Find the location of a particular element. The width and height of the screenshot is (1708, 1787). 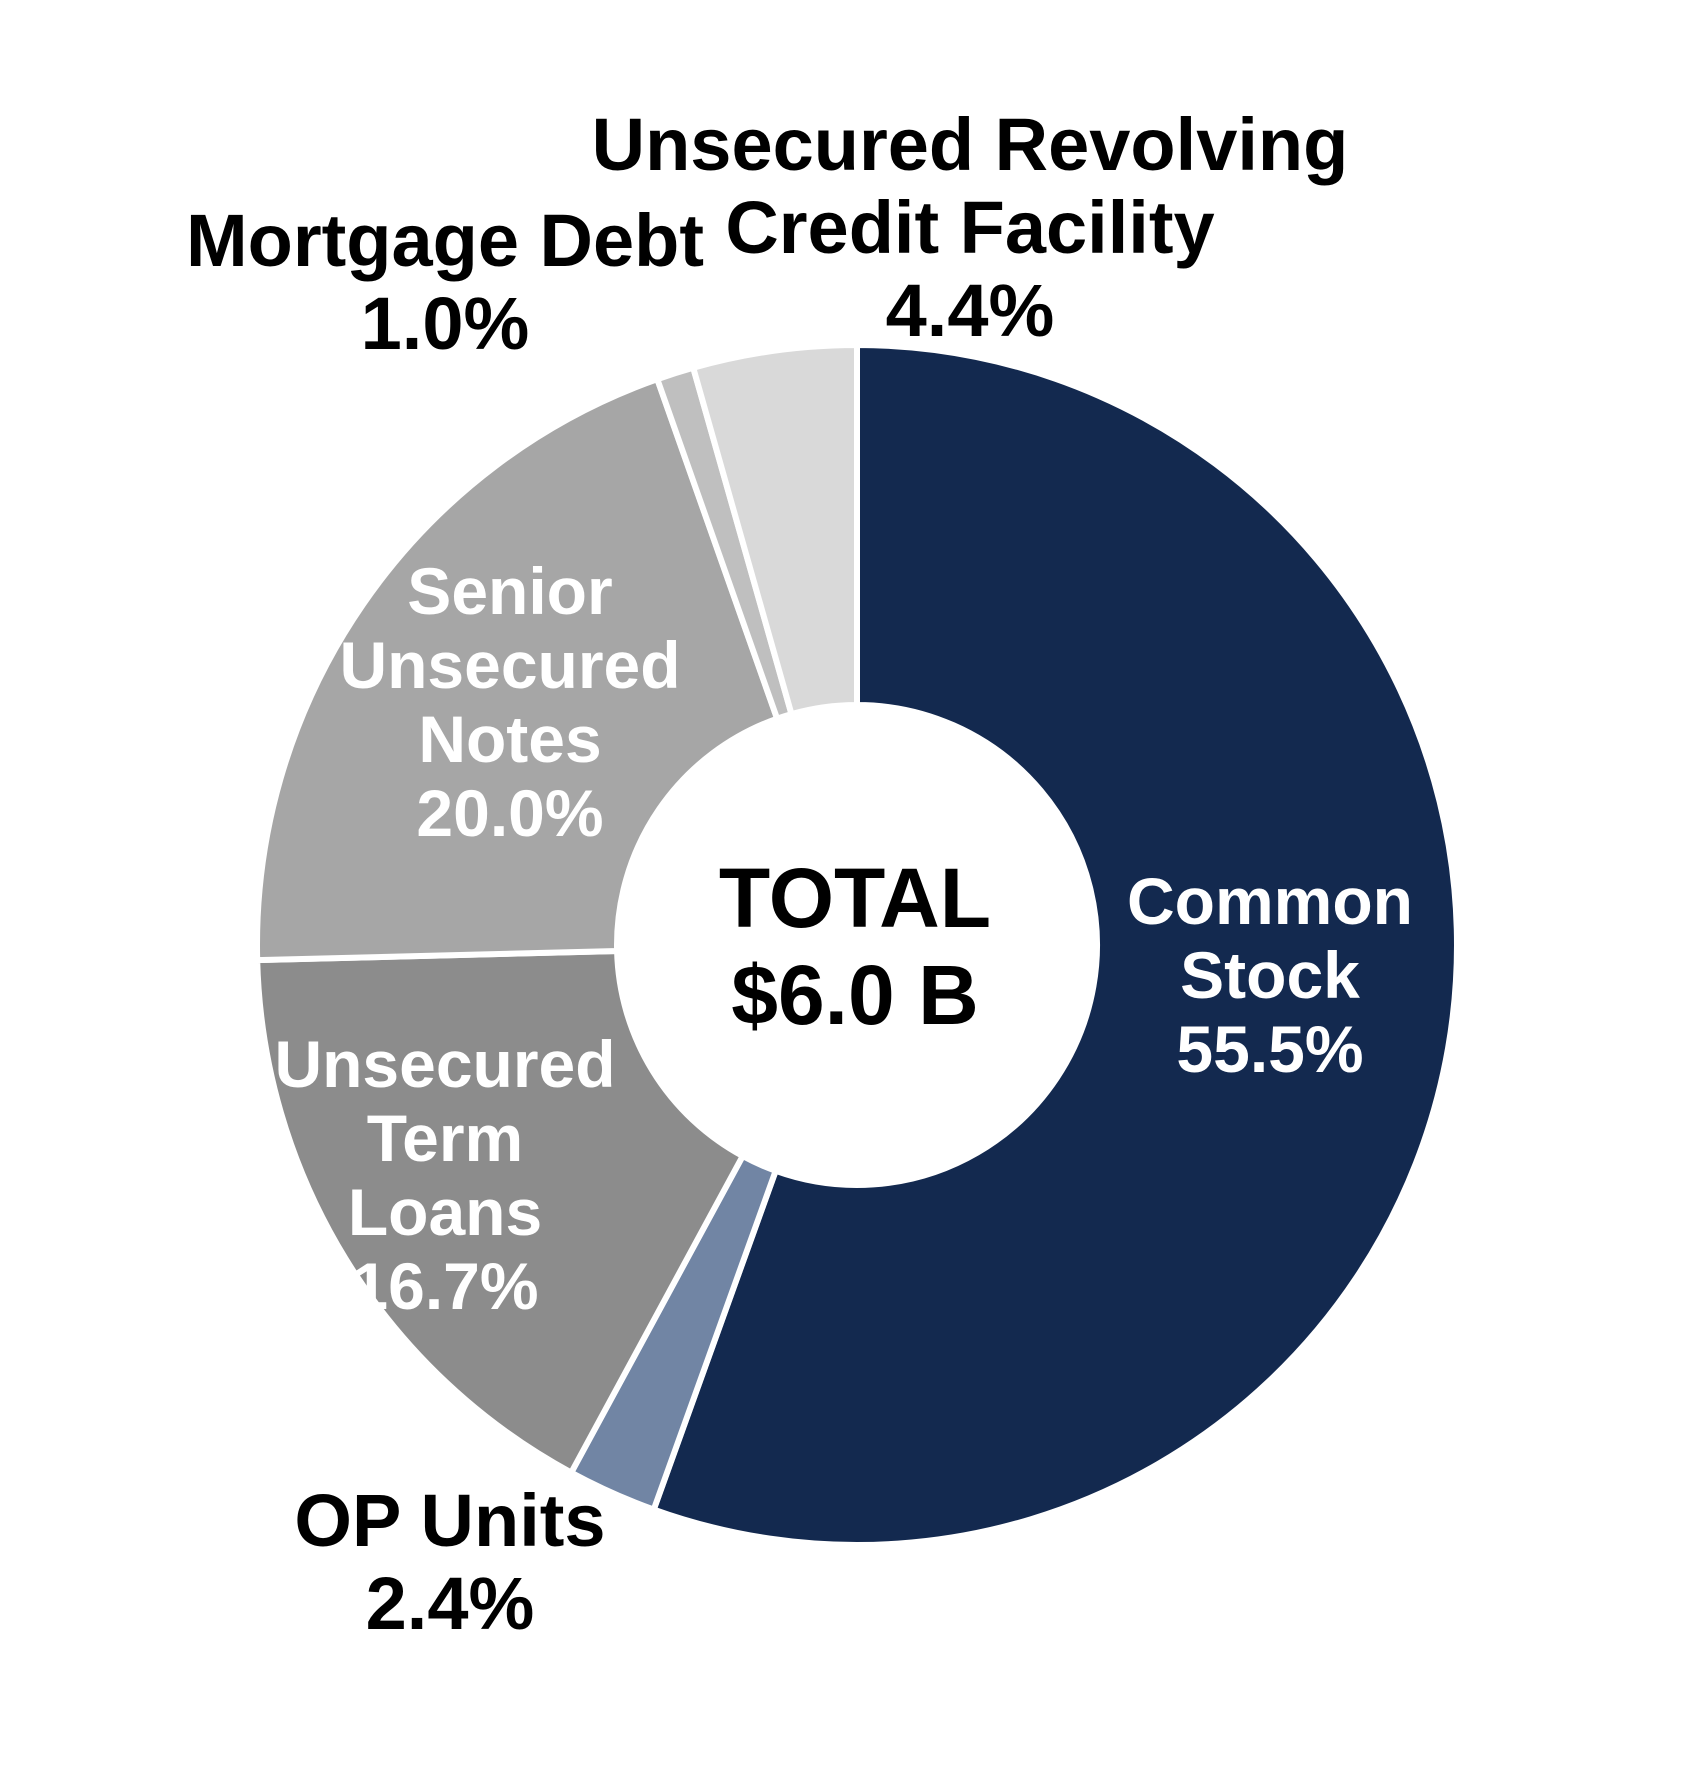

label-op-units: OP Units 2.4% is located at coordinates (450, 1562).